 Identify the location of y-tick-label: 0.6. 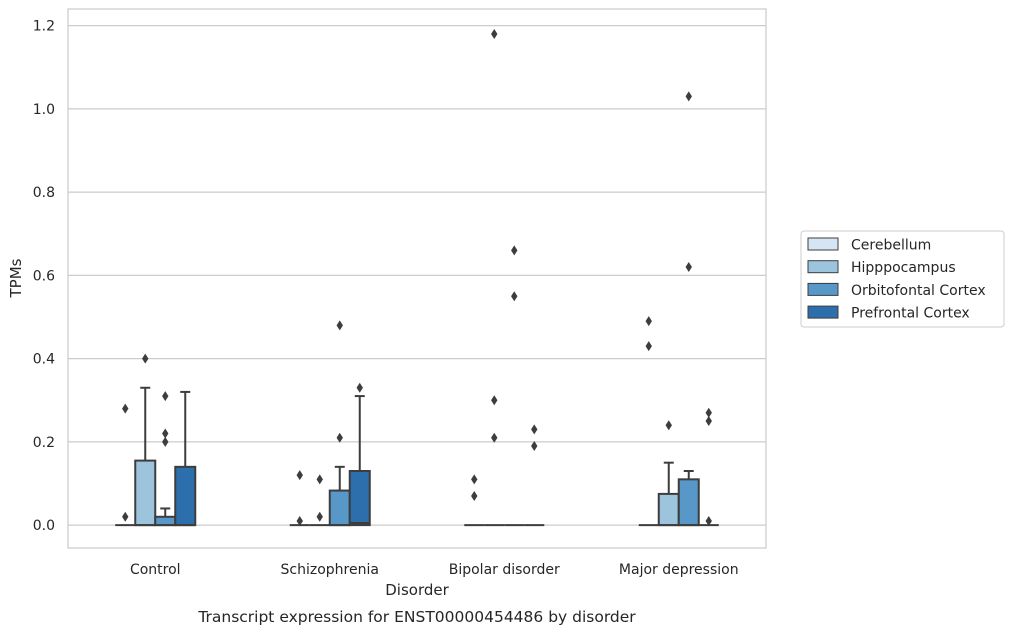
(44, 276).